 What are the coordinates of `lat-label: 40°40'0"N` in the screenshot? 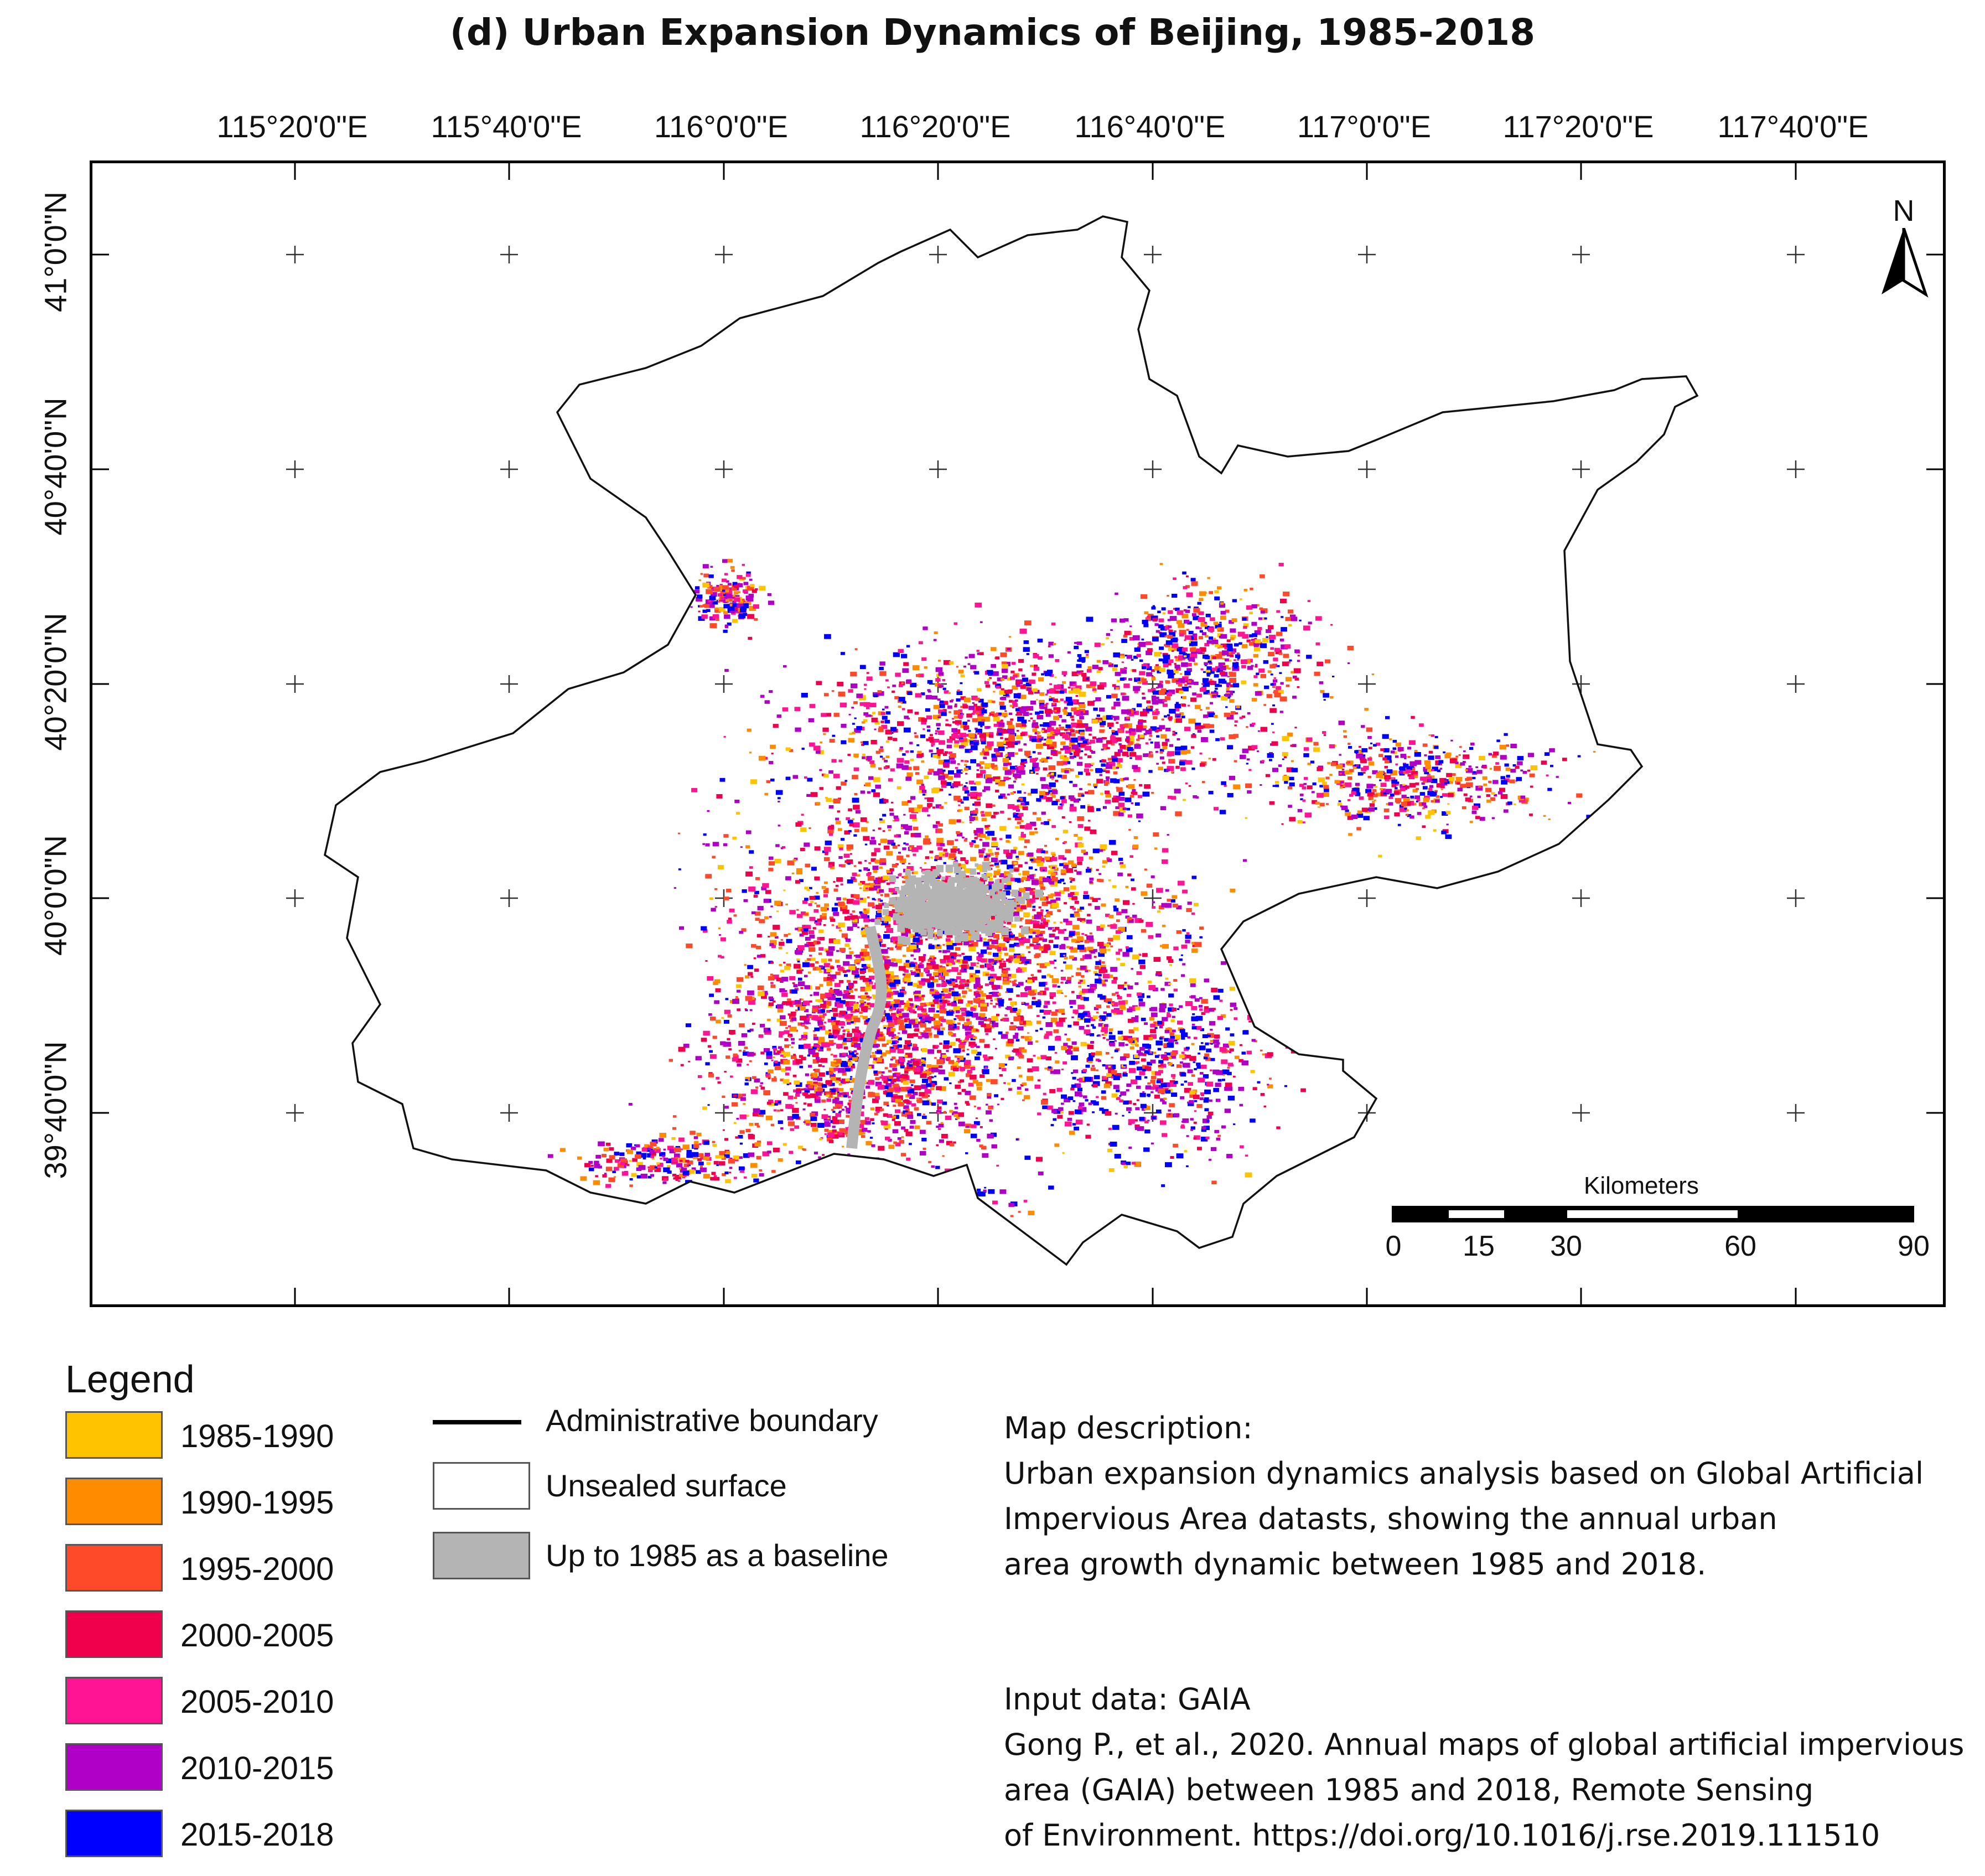 It's located at (55, 466).